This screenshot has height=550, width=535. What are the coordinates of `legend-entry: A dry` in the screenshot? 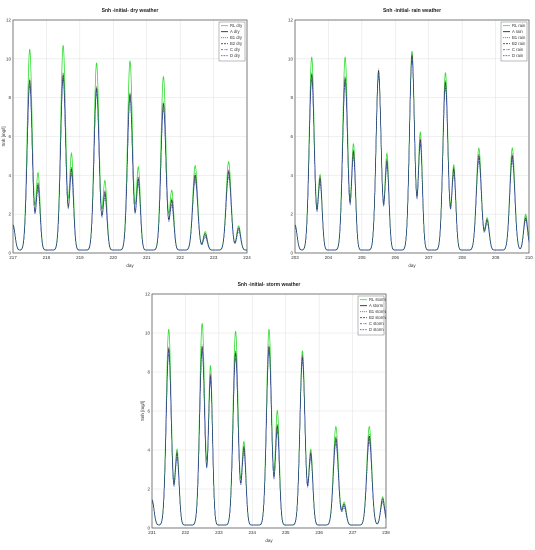 It's located at (235, 31).